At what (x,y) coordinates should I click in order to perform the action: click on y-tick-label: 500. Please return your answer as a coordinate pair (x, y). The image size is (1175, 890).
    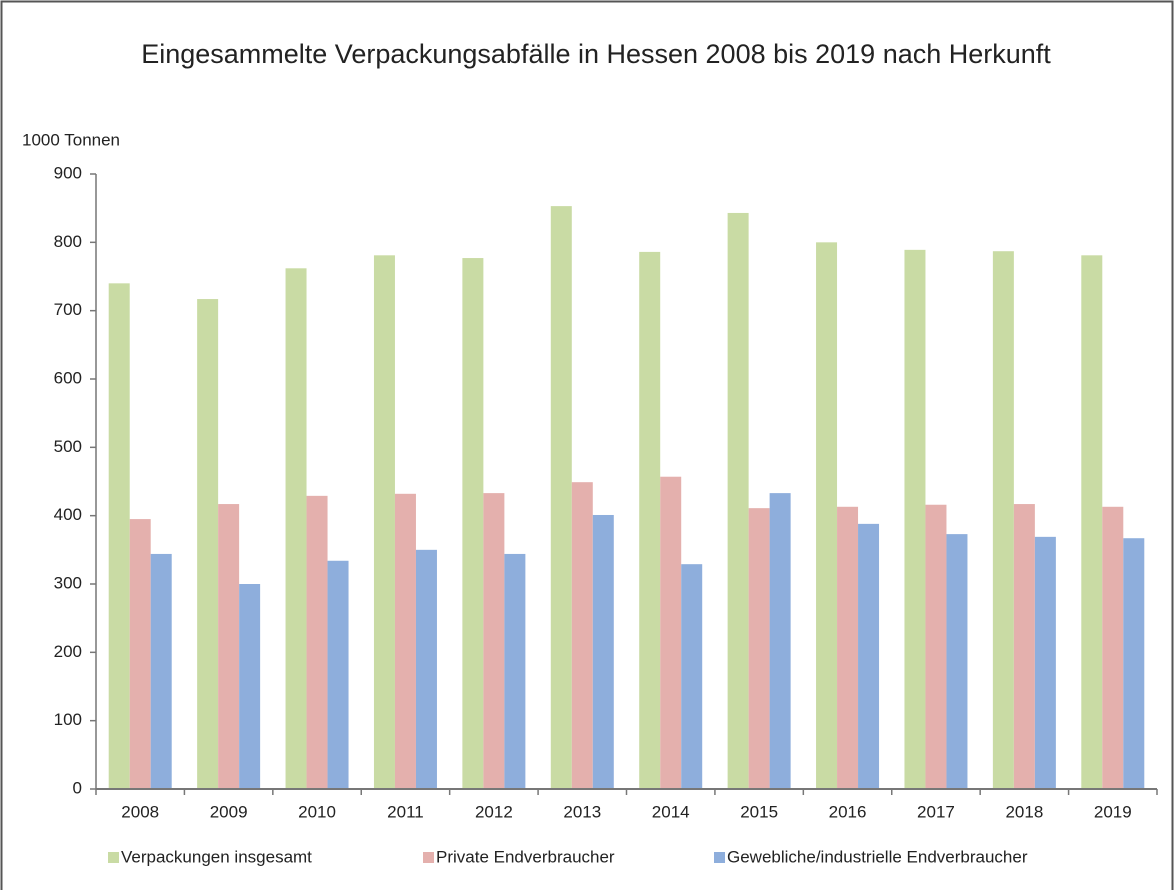
    Looking at the image, I should click on (68, 446).